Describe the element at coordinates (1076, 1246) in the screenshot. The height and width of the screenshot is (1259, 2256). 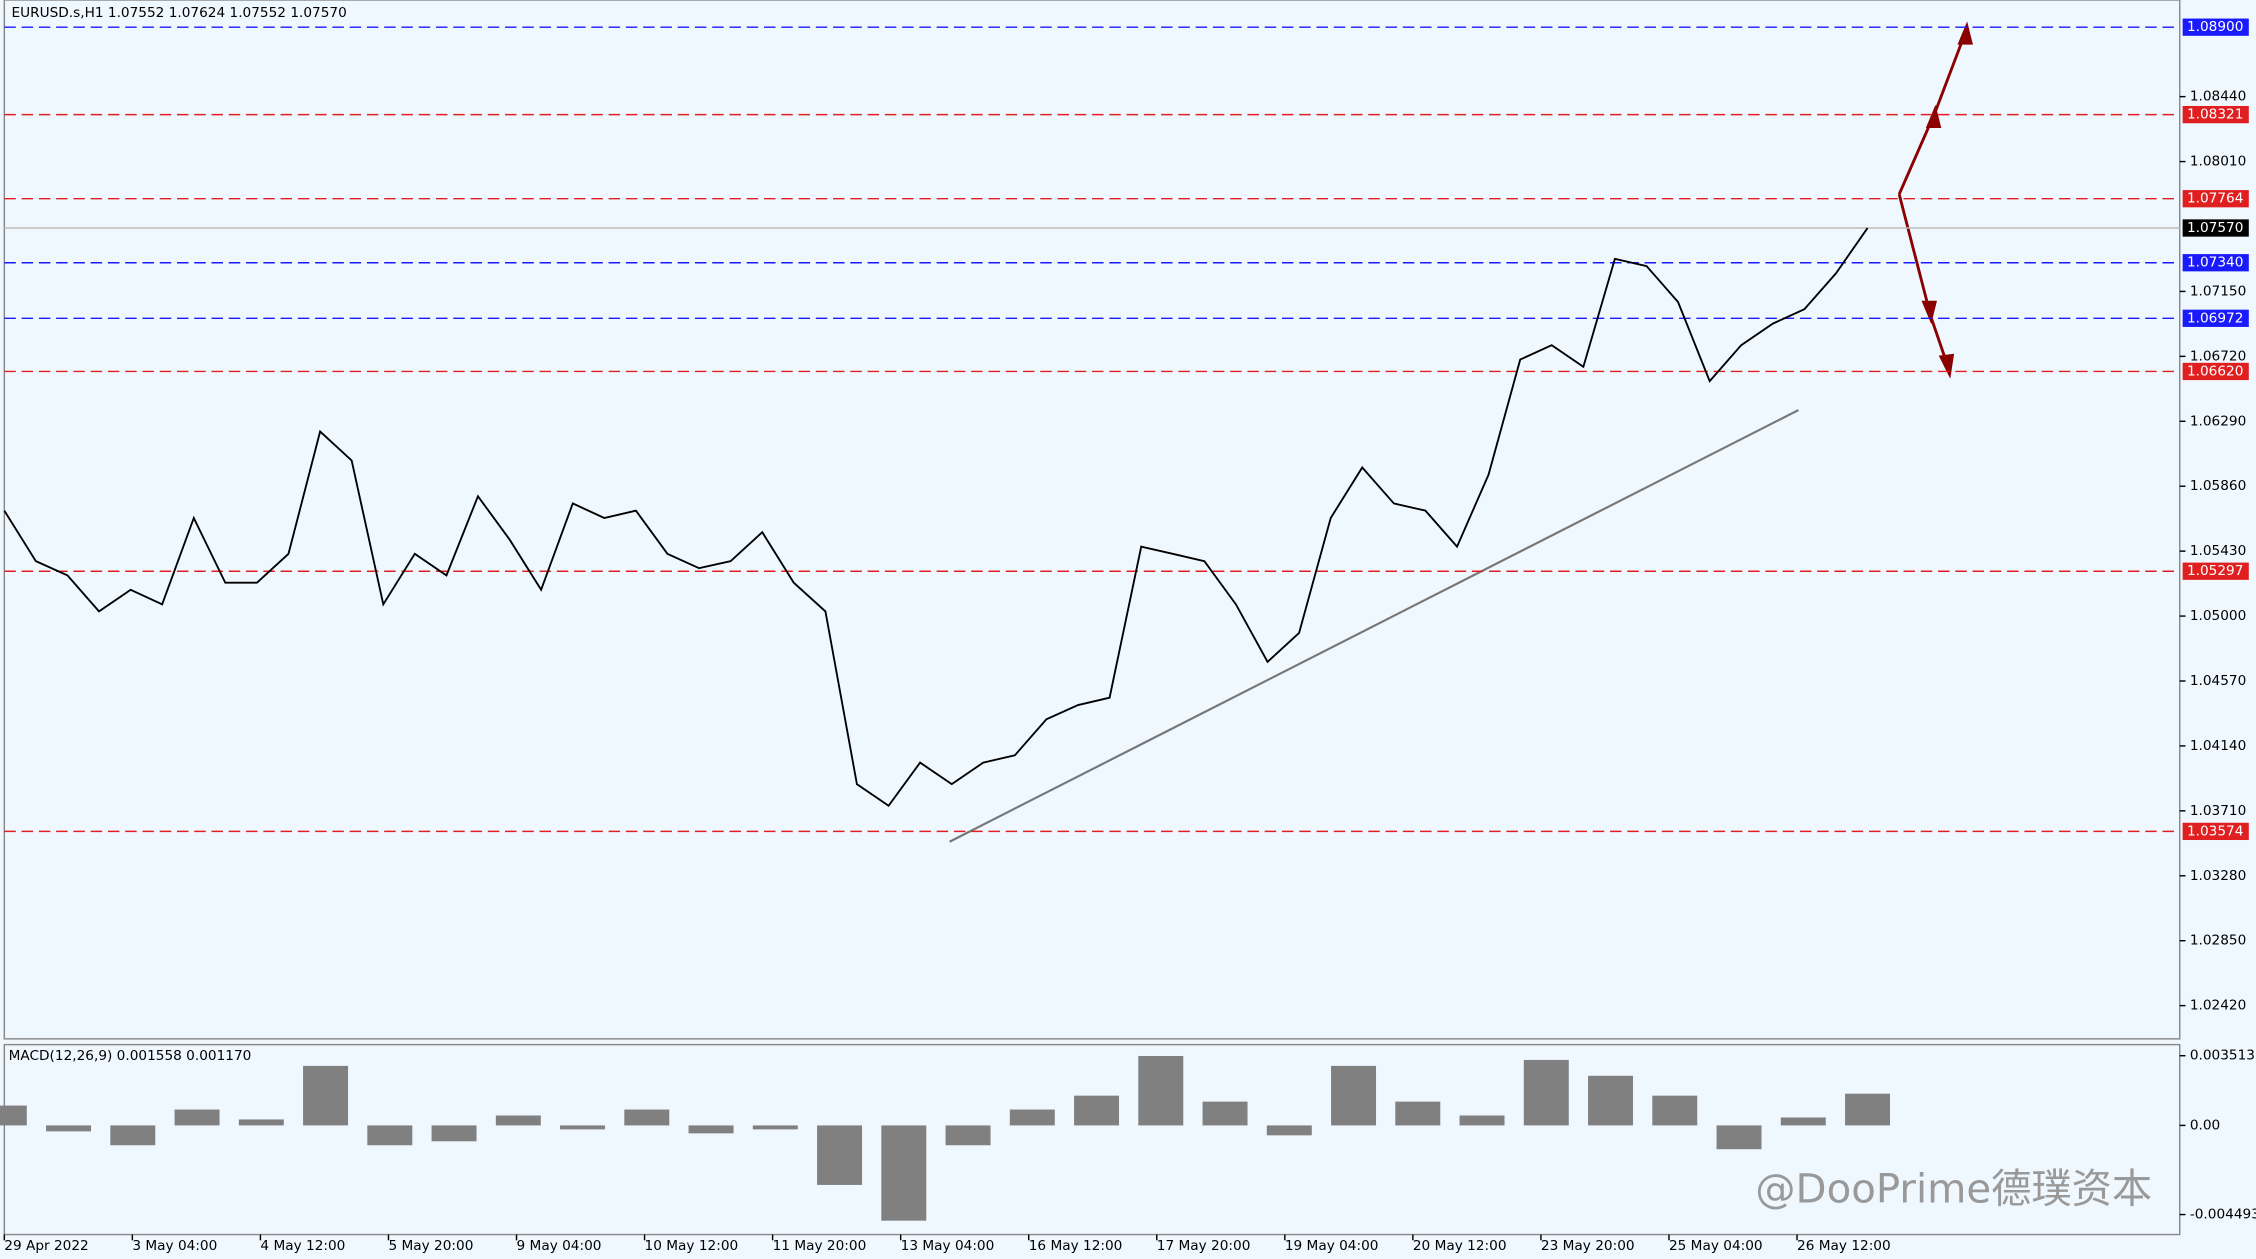
I see `x-tick-label: 16 May 12:00` at that location.